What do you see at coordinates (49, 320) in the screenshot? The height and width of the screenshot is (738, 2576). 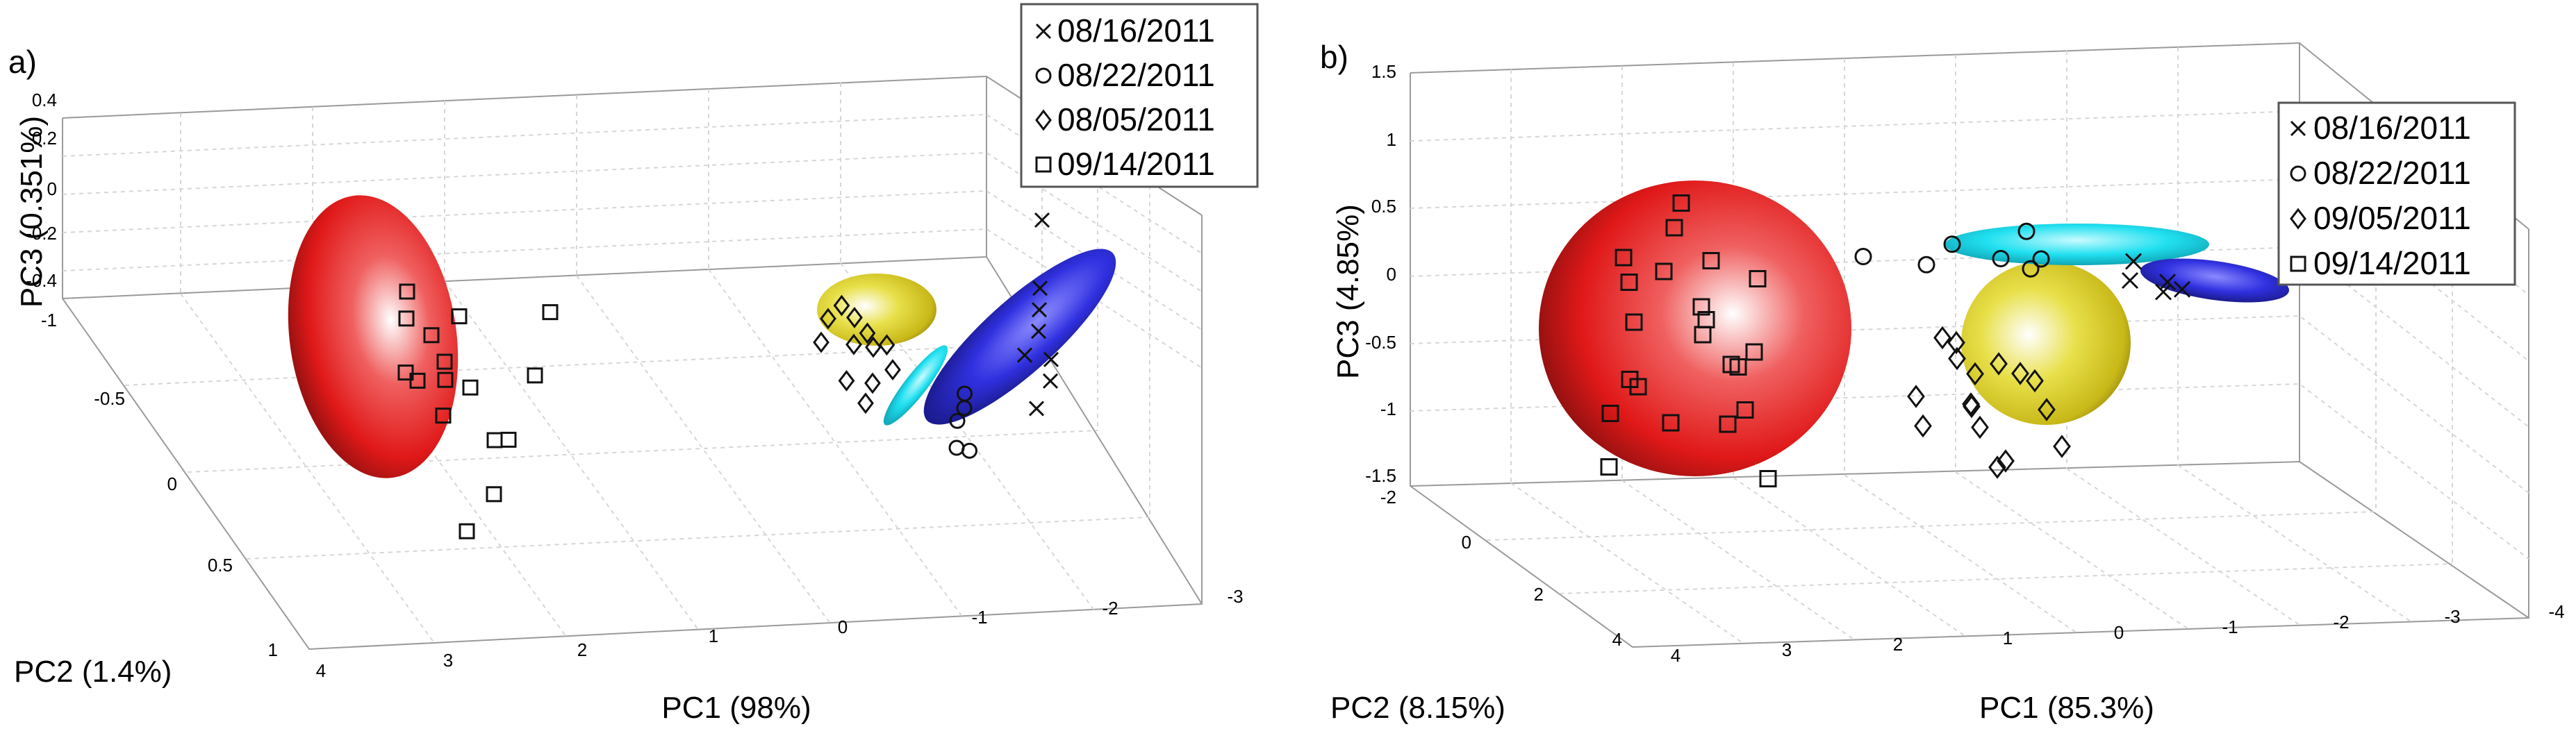 I see `y-tick-label: -1` at bounding box center [49, 320].